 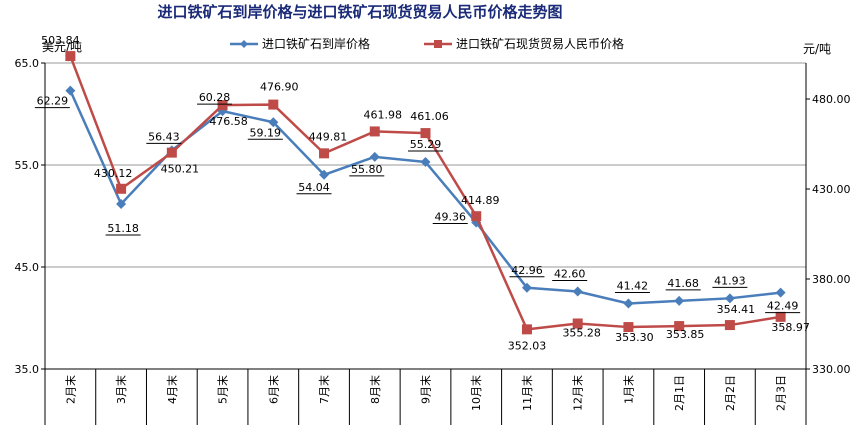 What do you see at coordinates (53, 101) in the screenshot?
I see `data-label-series-1: 62.29` at bounding box center [53, 101].